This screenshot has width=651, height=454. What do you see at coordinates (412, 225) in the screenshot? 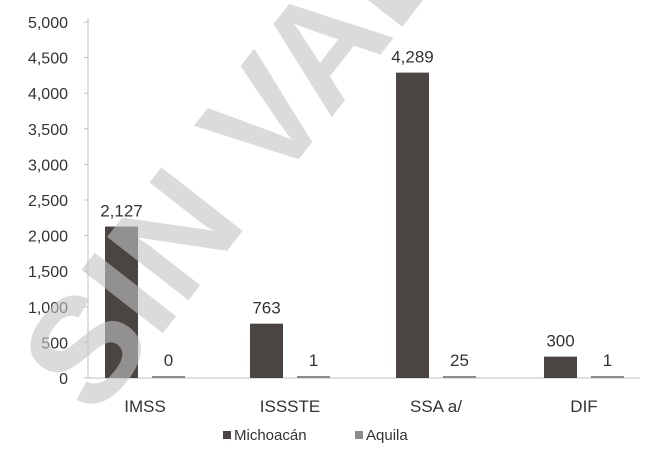
I see `bar-michoac-n-ssa-a-` at bounding box center [412, 225].